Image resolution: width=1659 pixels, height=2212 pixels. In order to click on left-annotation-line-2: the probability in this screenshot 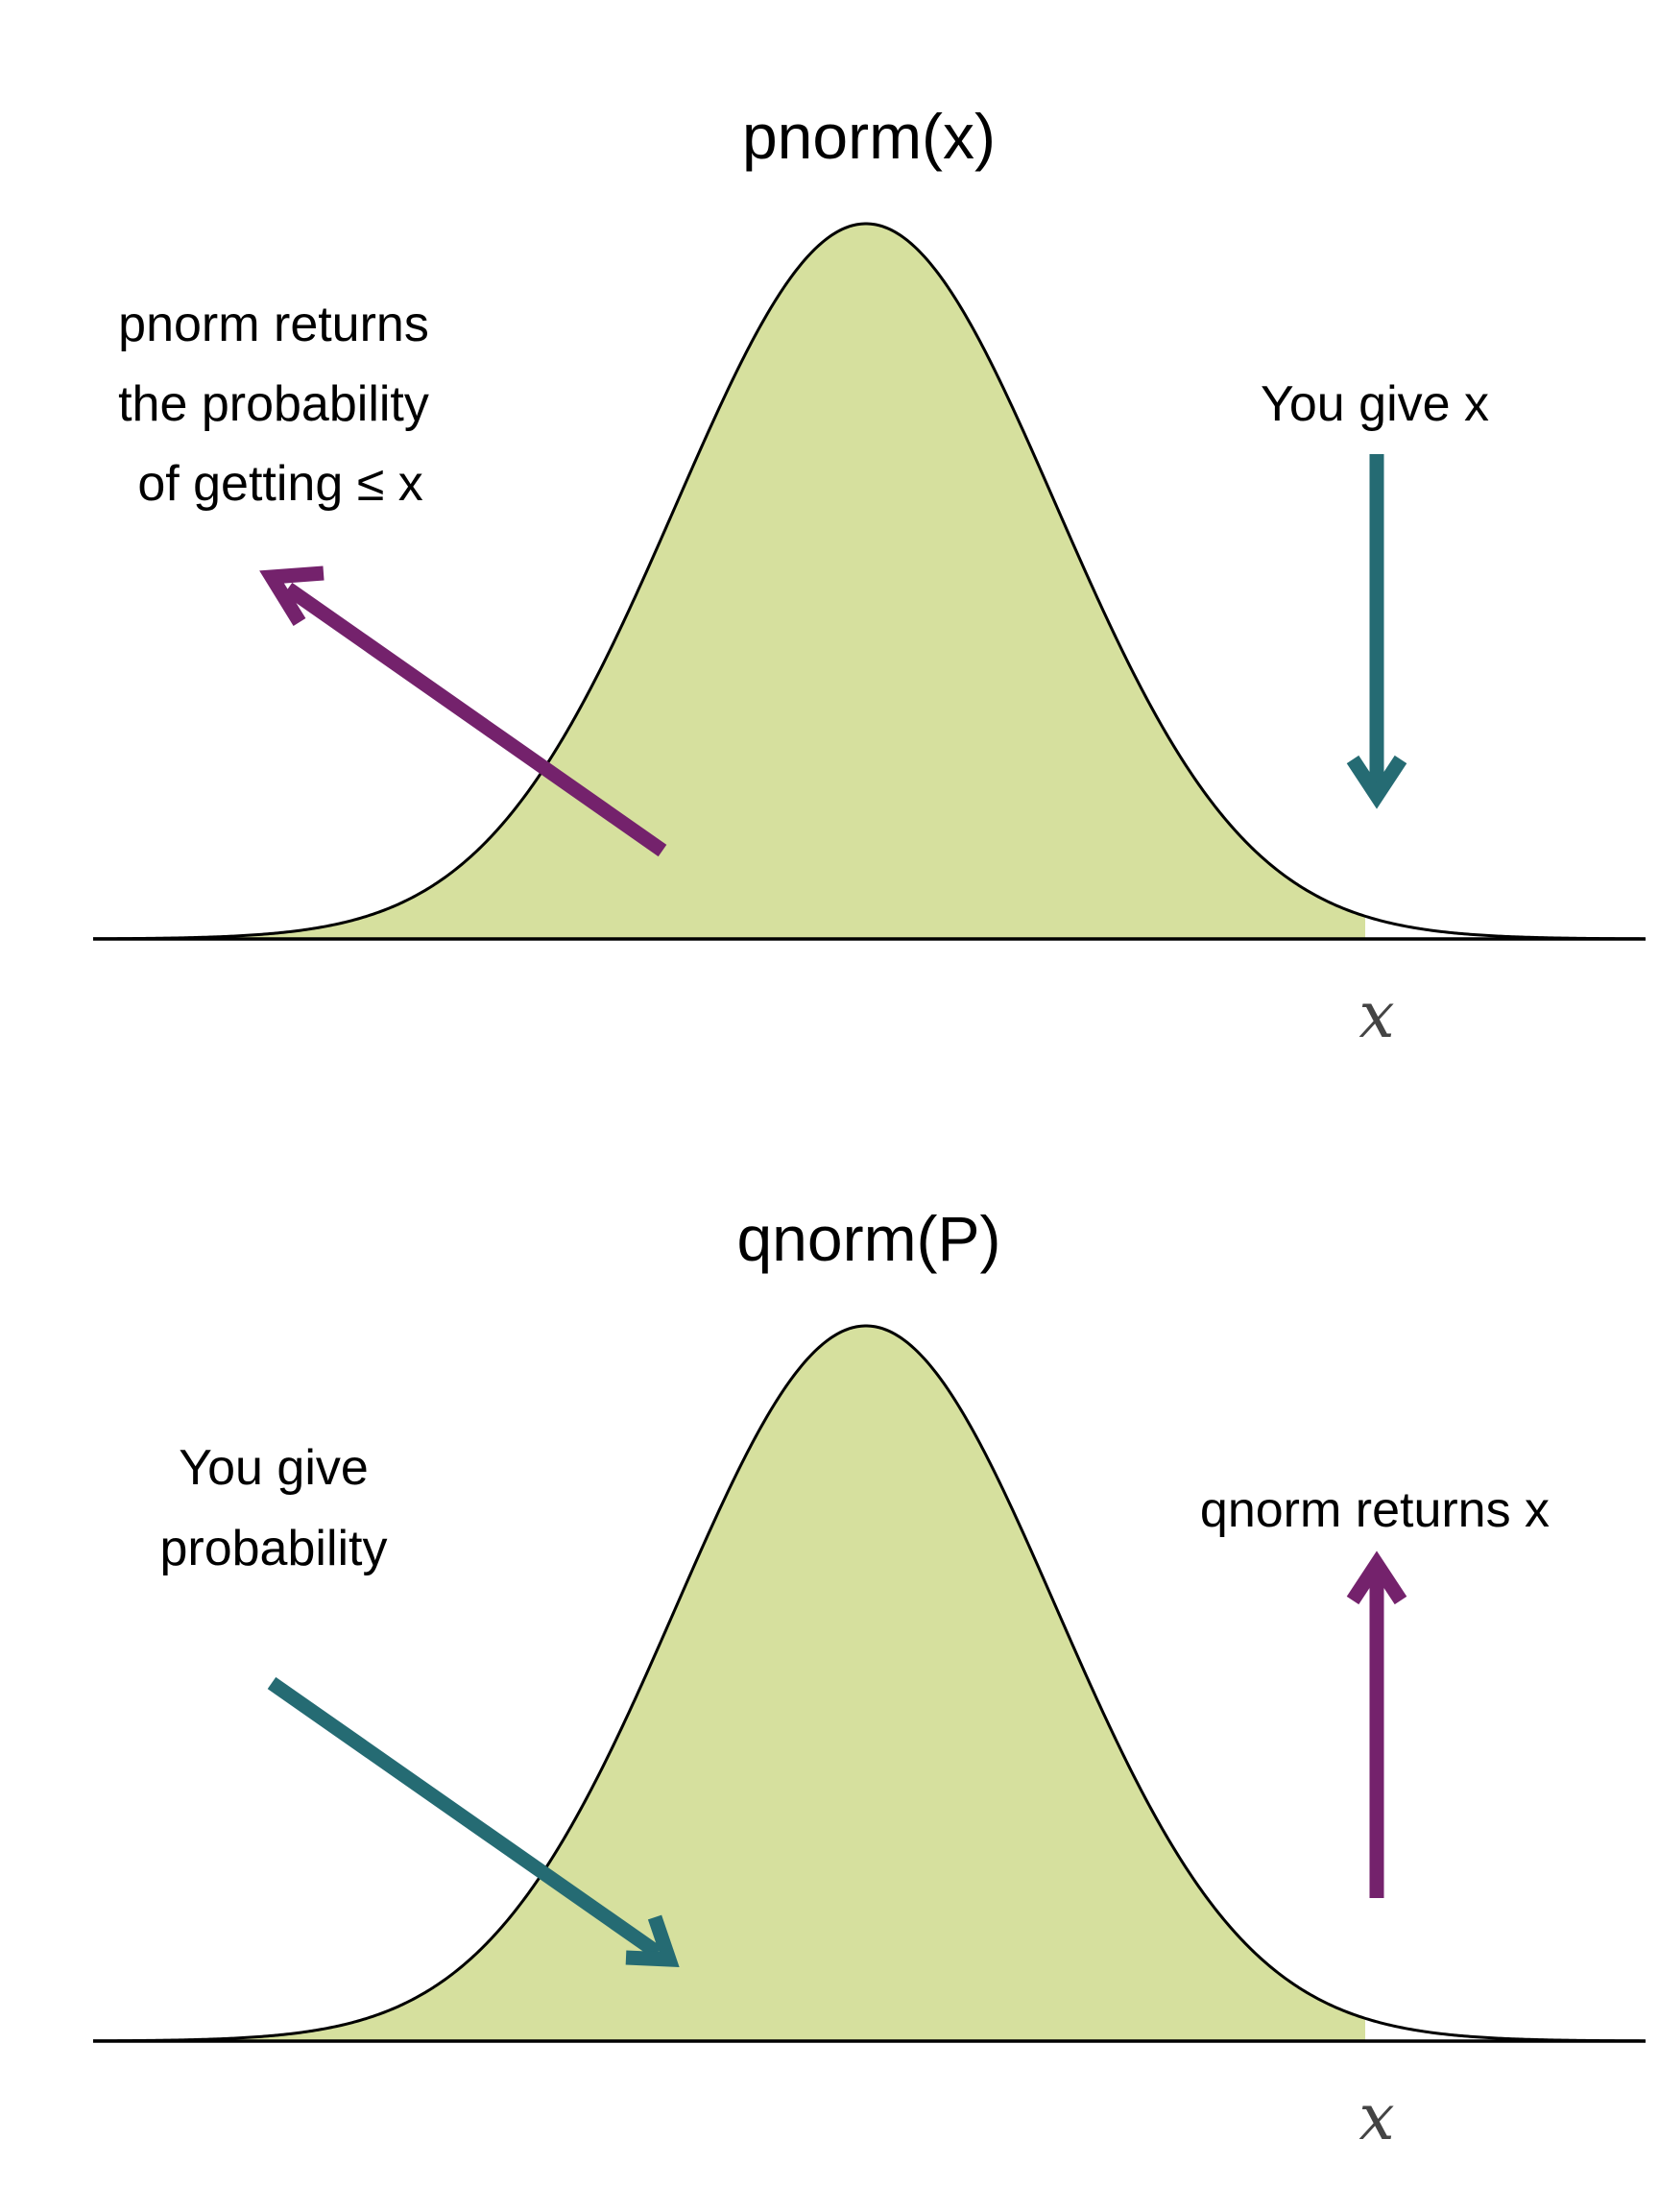, I will do `click(273, 404)`.